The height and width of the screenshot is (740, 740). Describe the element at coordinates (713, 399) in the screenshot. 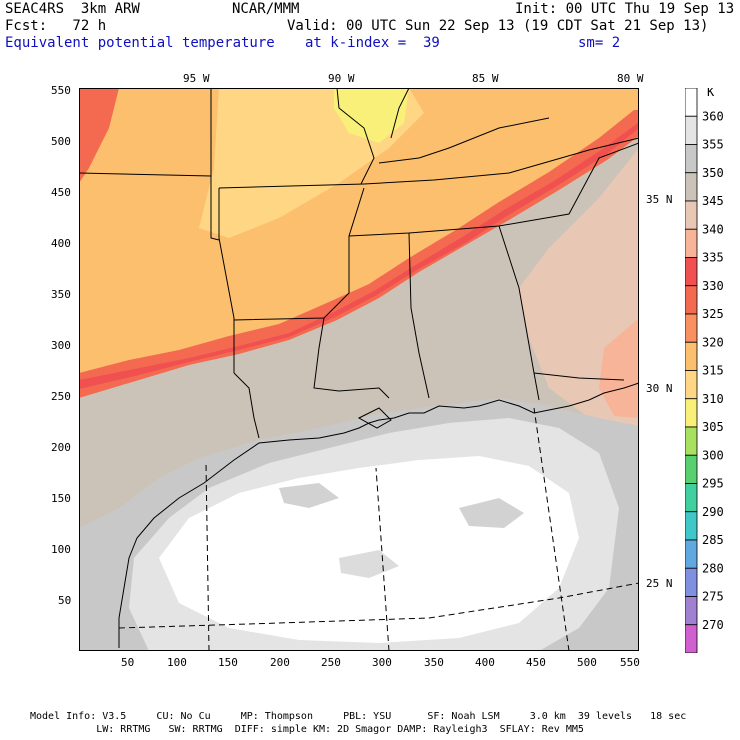

I see `colorbar-level-label: 310` at that location.